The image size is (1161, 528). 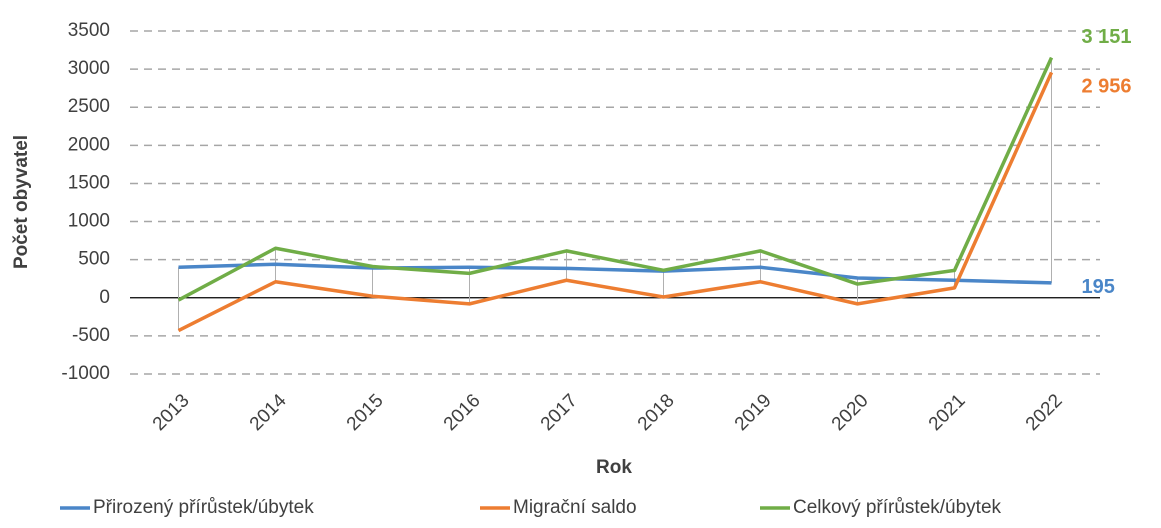 What do you see at coordinates (1098, 287) in the screenshot?
I see `data-label: 195` at bounding box center [1098, 287].